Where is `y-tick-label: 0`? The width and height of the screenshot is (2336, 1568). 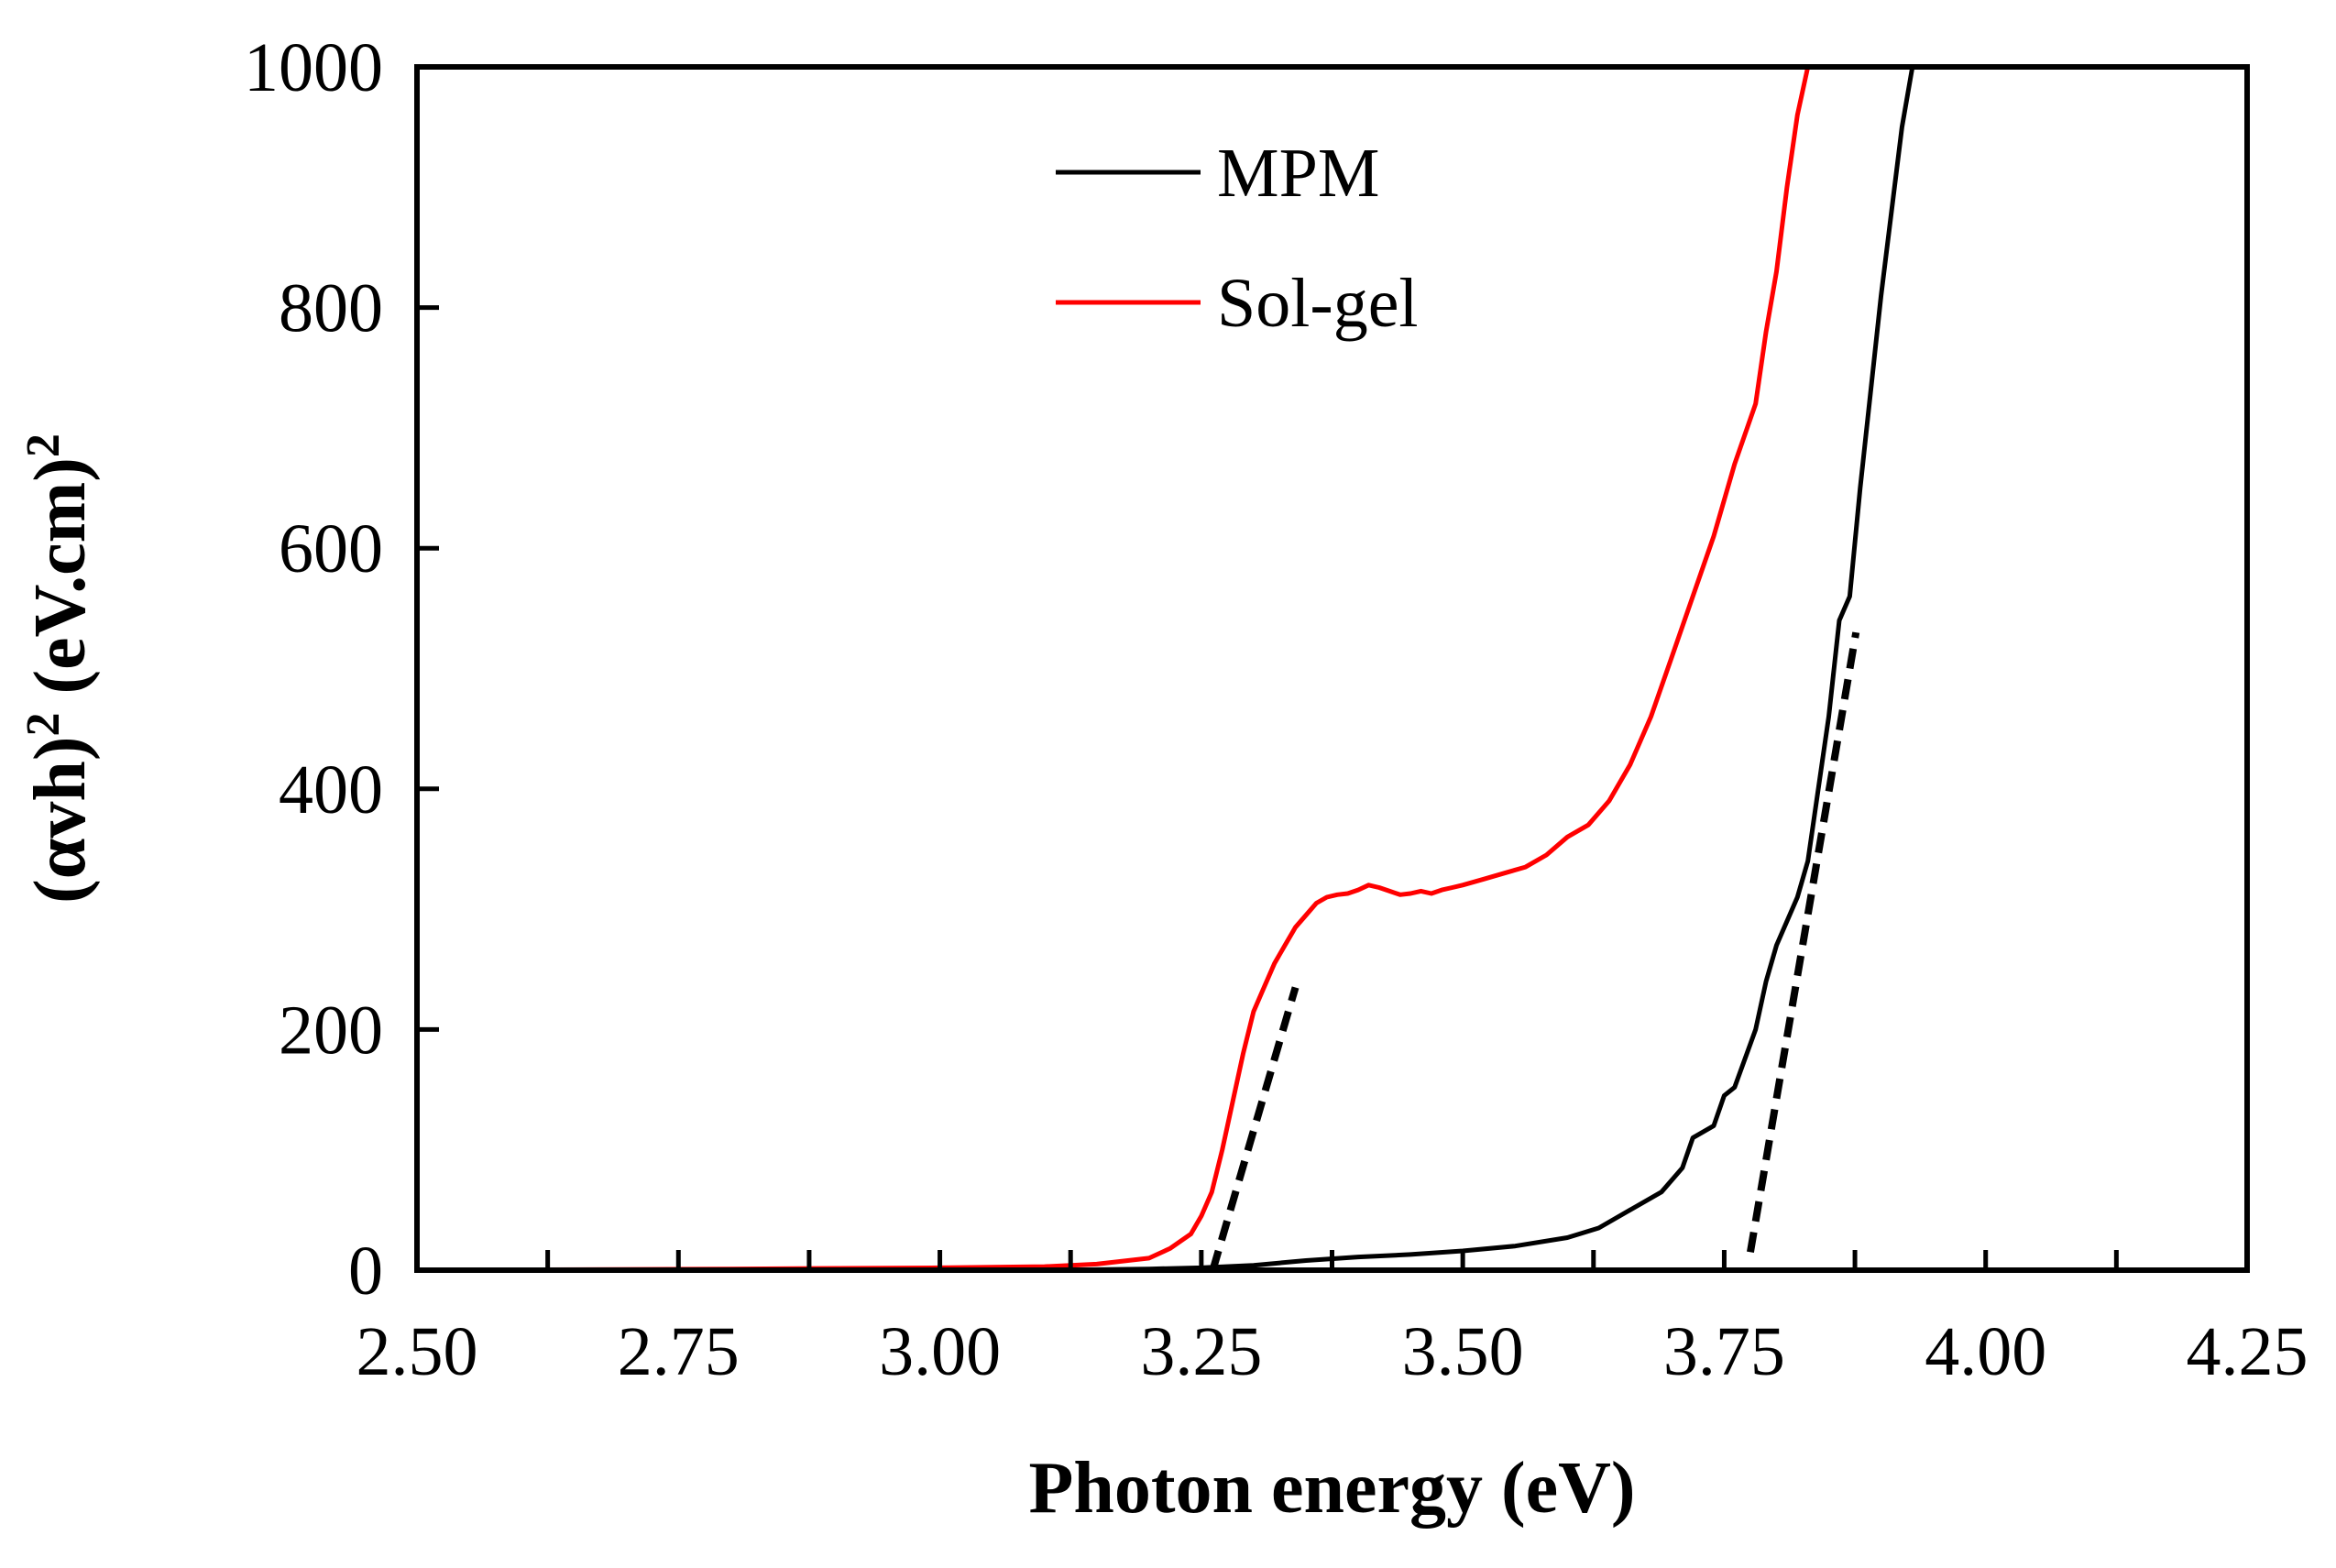 y-tick-label: 0 is located at coordinates (365, 1271).